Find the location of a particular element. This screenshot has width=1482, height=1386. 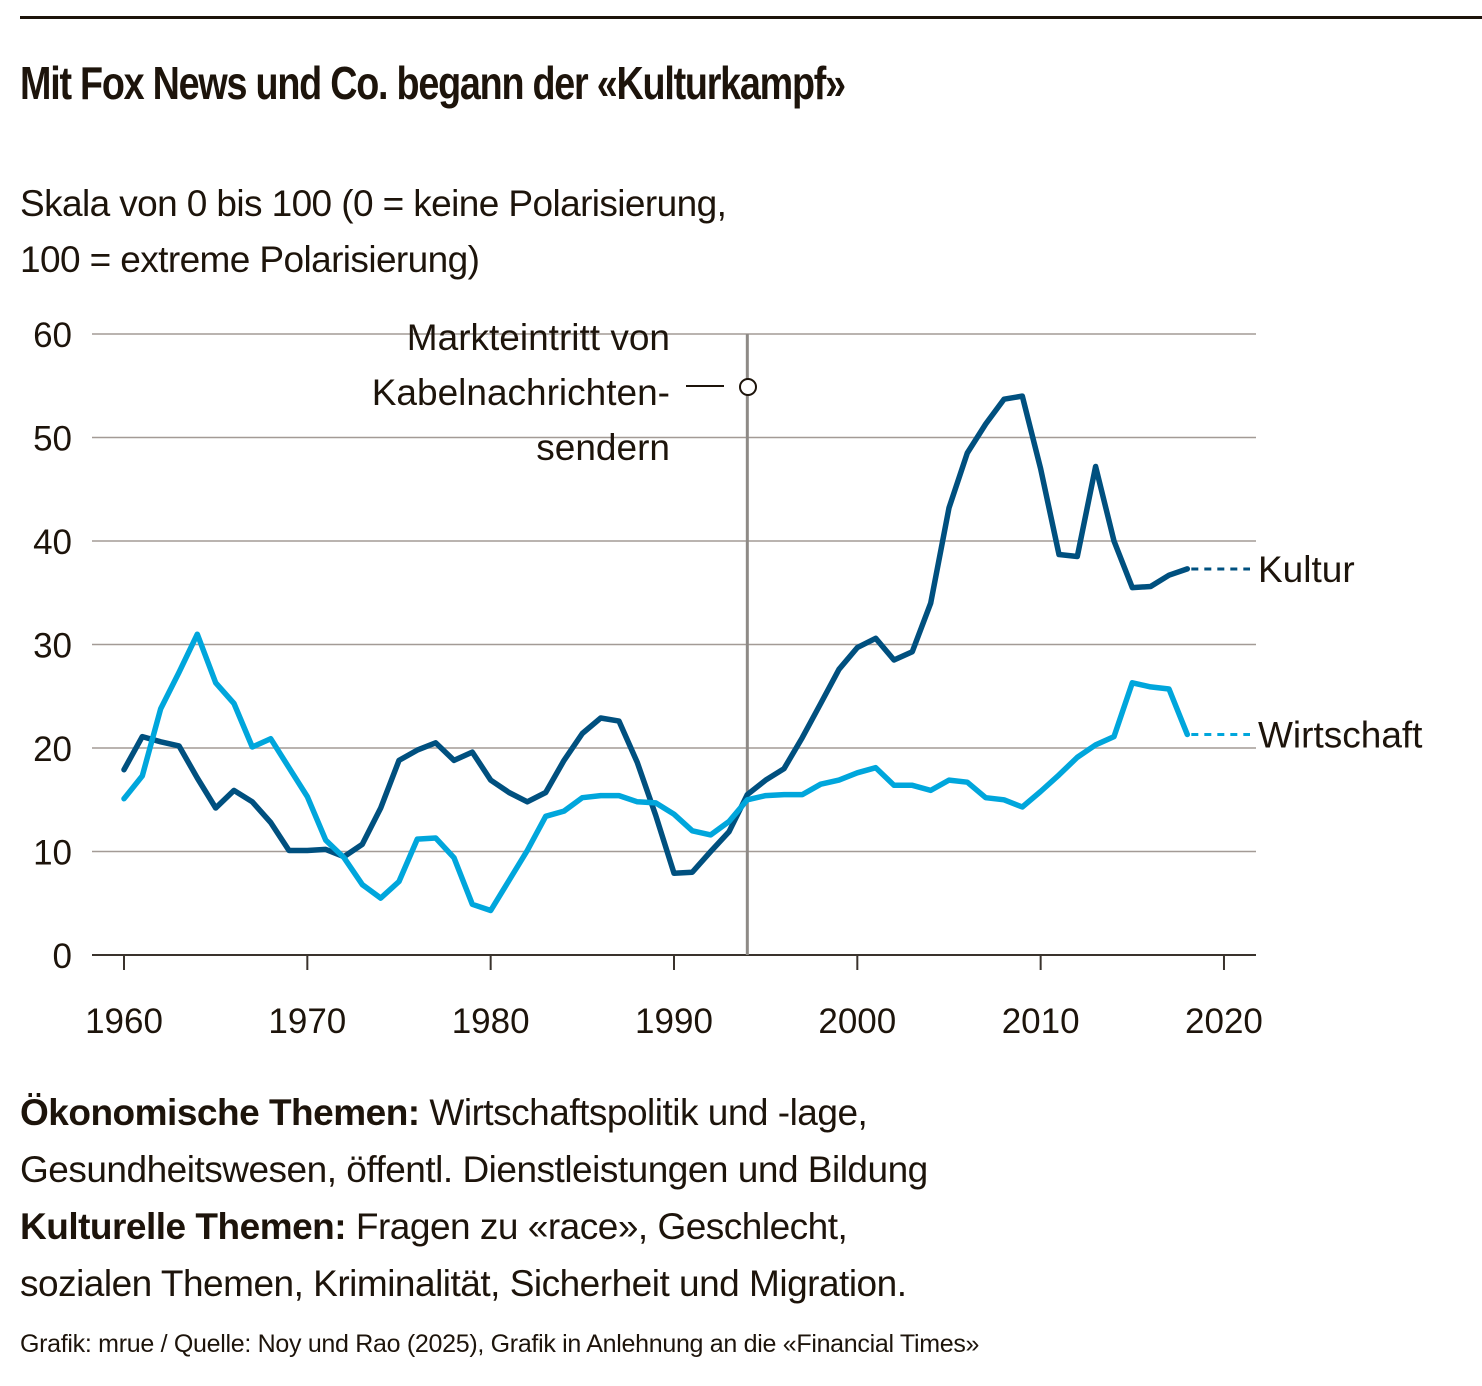

series-label-wirtschaft: Wirtschaft is located at coordinates (1340, 735).